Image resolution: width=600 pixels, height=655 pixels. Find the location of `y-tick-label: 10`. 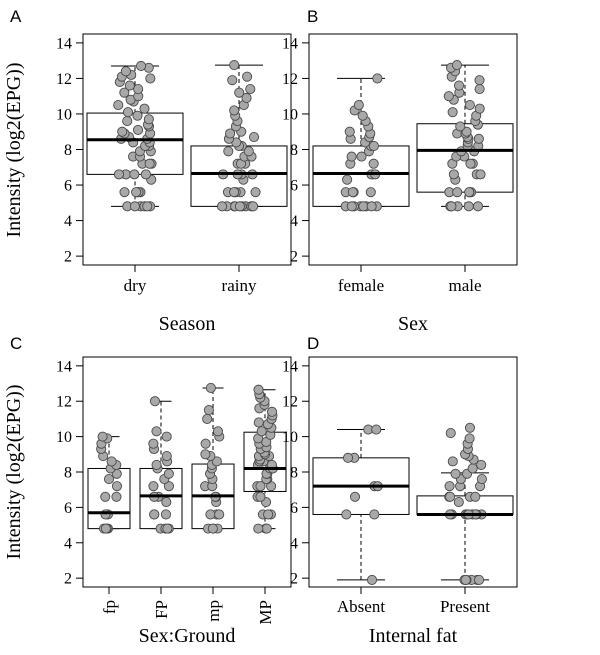

y-tick-label: 10 is located at coordinates (64, 114).